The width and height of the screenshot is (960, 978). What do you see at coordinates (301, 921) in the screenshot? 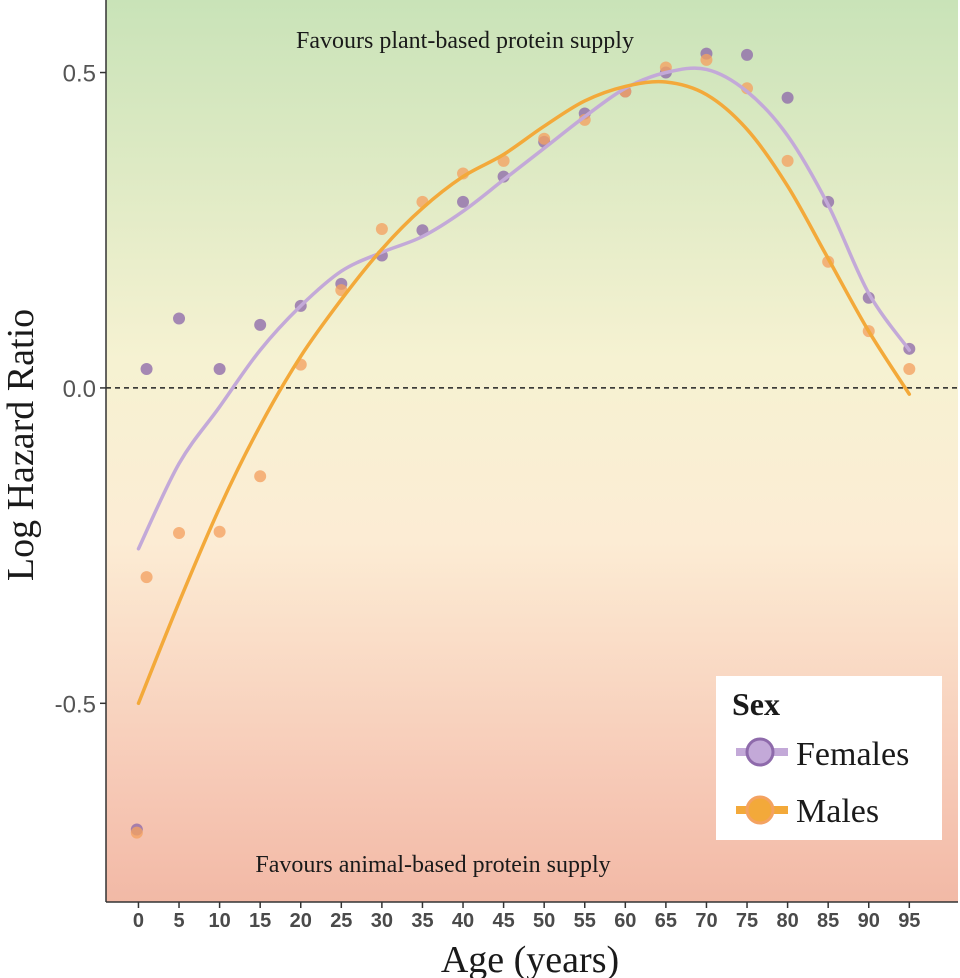
I see `x-tick-label: 20` at bounding box center [301, 921].